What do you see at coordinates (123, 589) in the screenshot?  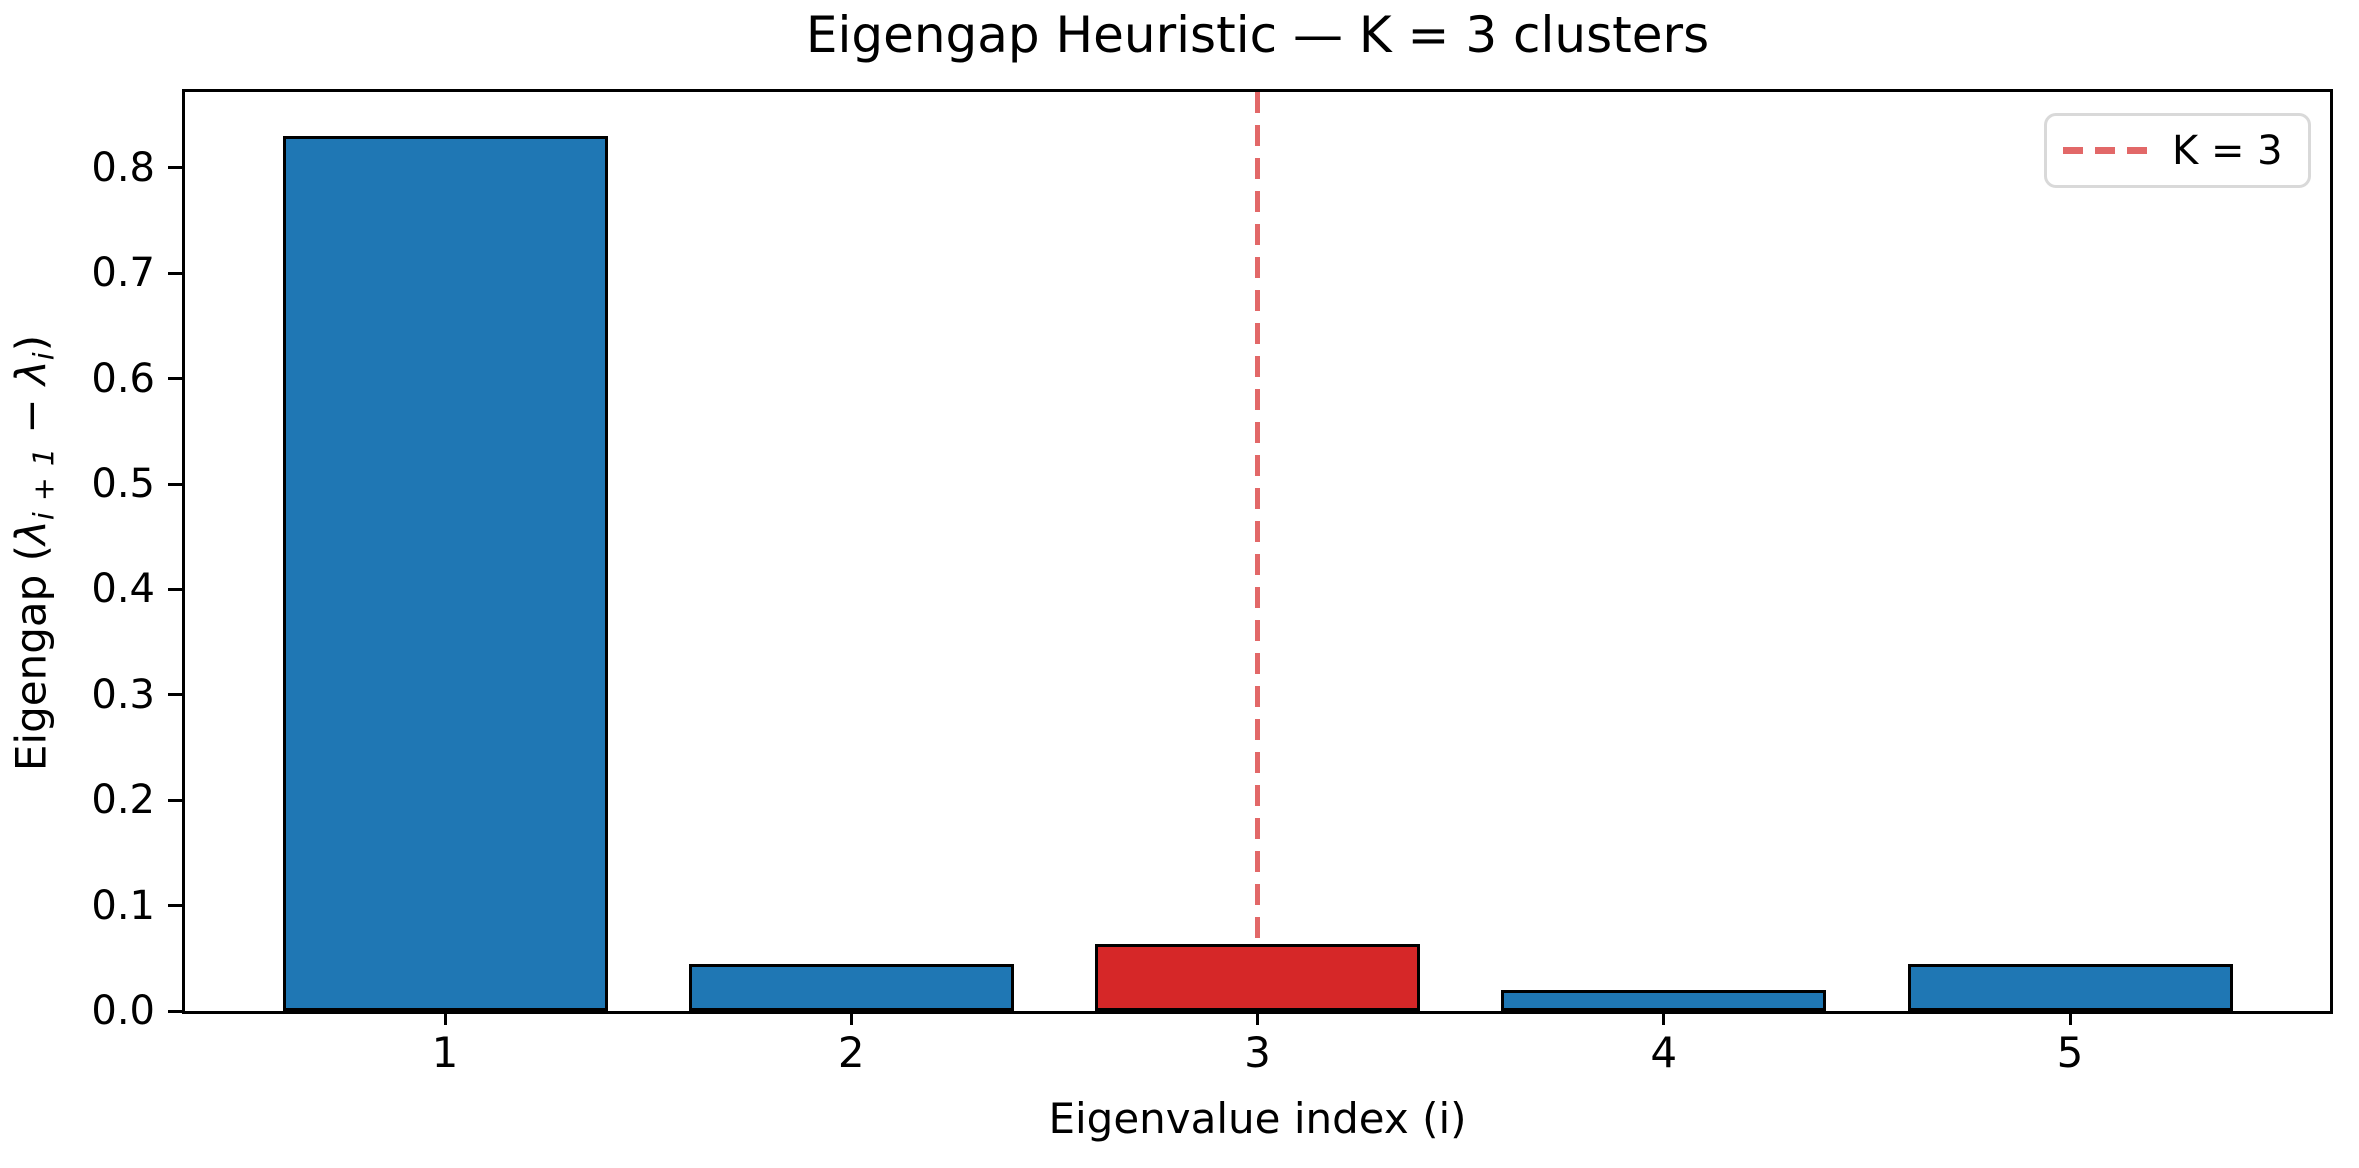 I see `y-tick-label: 0.4` at bounding box center [123, 589].